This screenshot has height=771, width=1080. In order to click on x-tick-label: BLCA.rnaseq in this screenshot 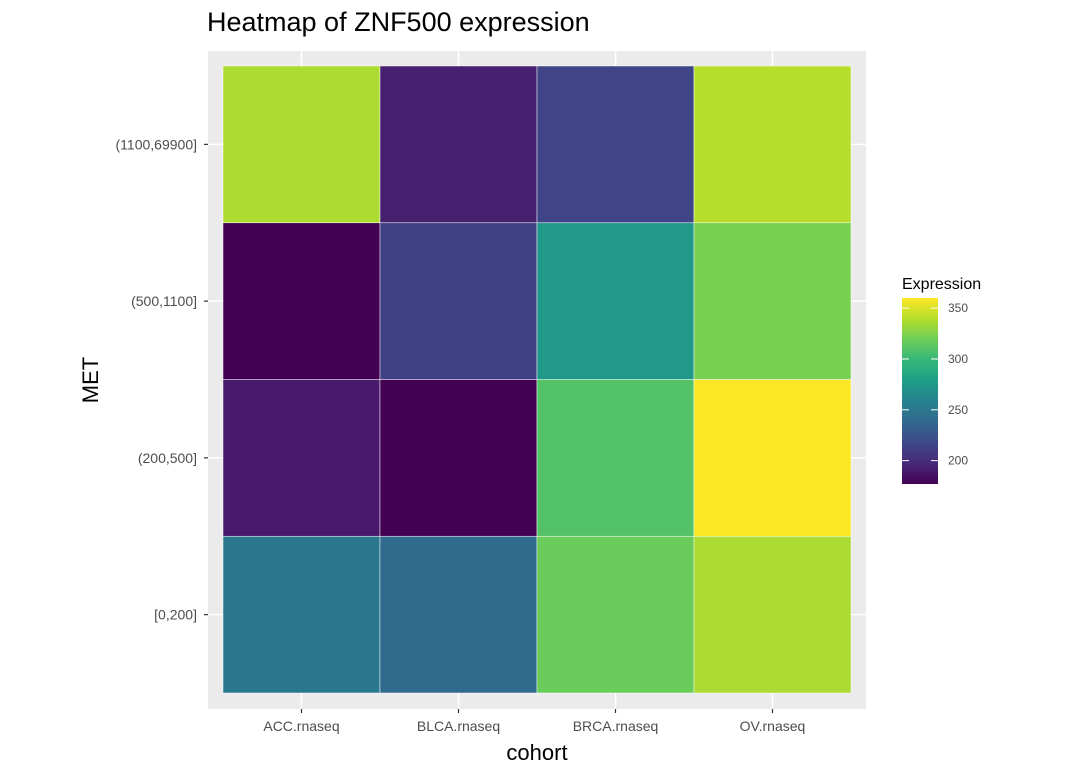, I will do `click(458, 726)`.